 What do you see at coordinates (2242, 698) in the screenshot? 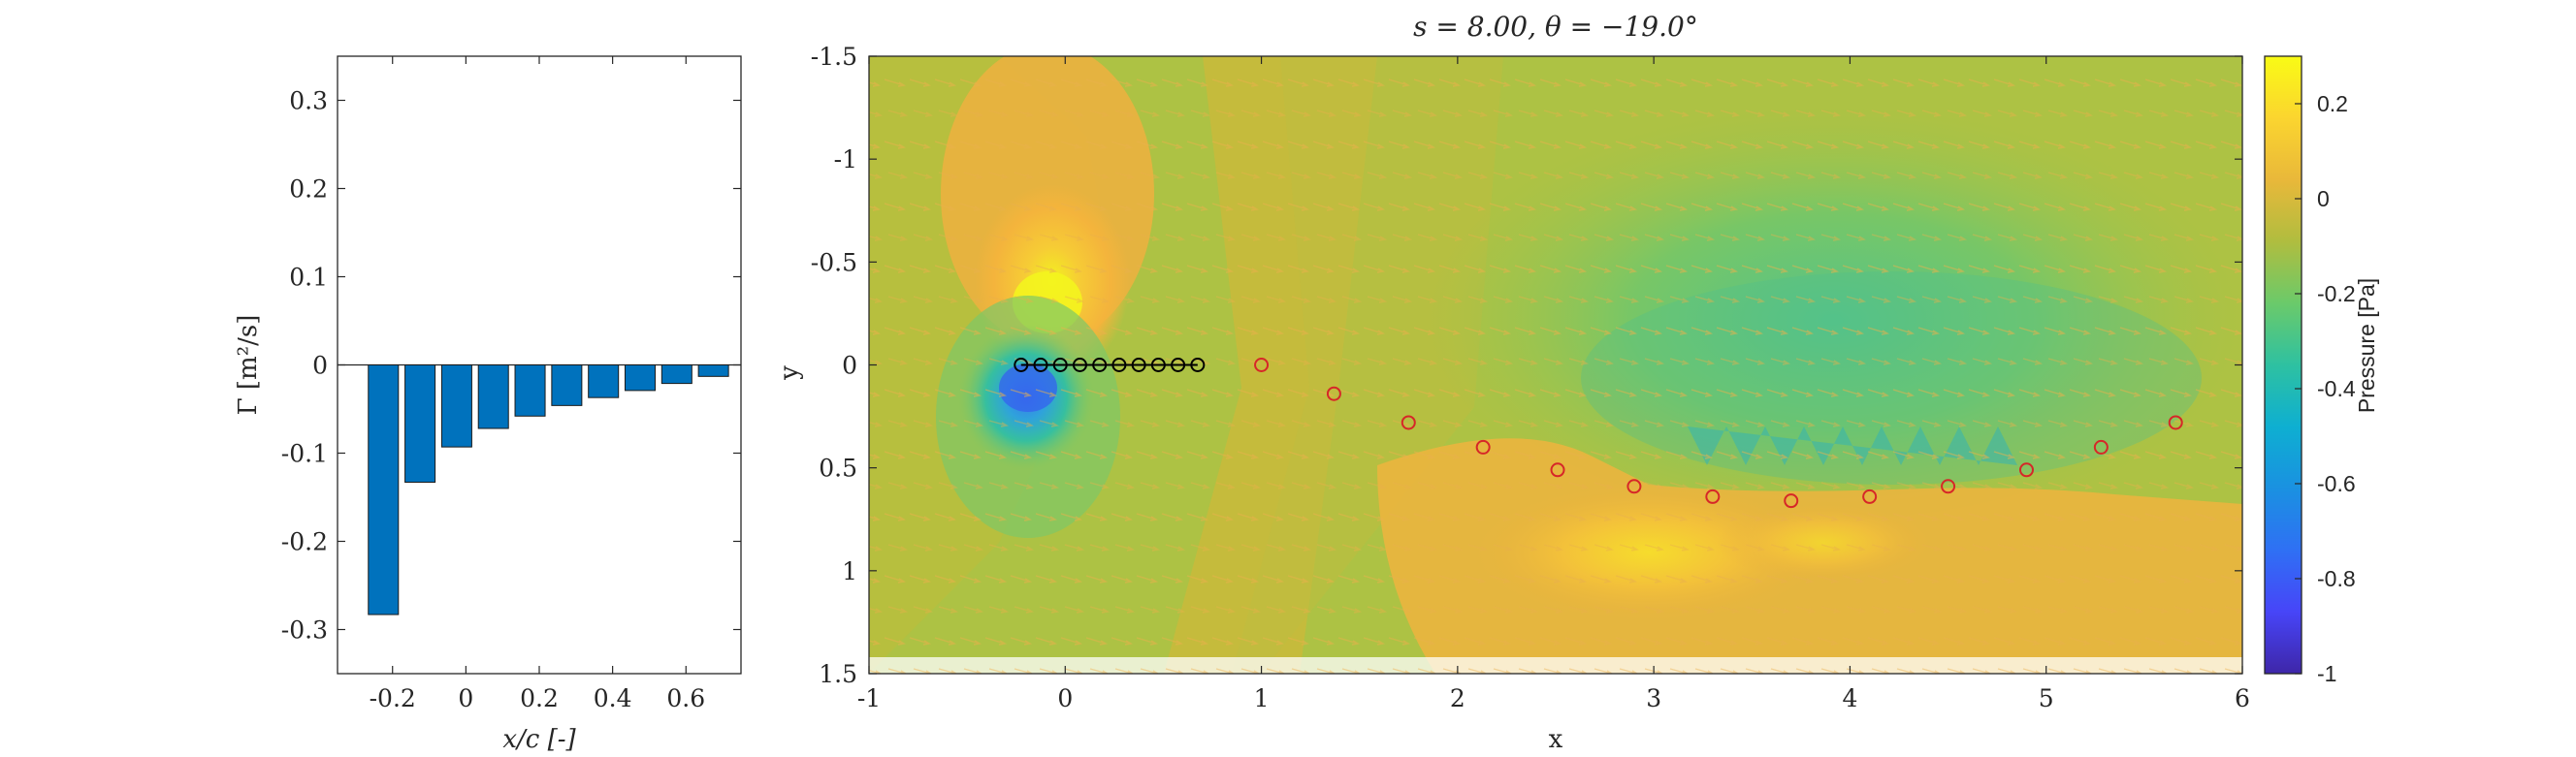
I see `x-tick-label: 6` at bounding box center [2242, 698].